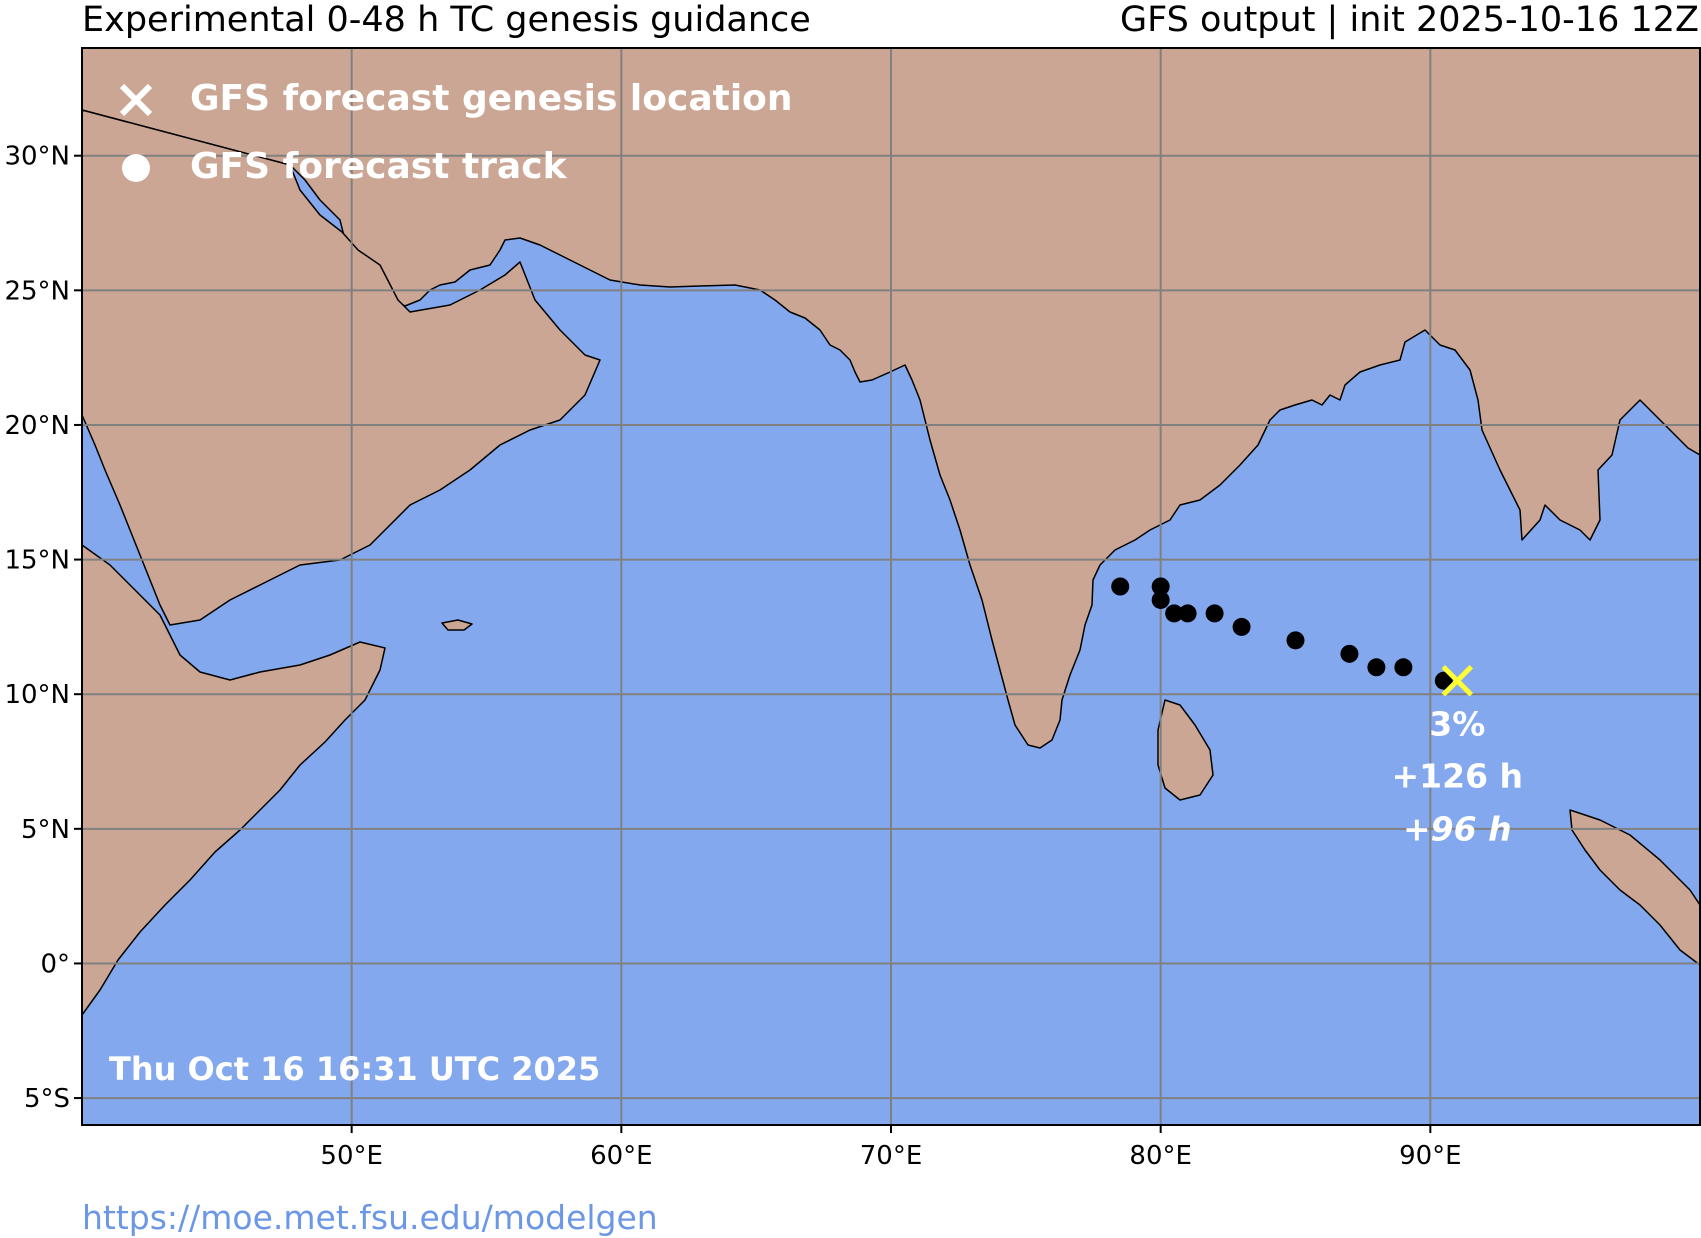 The width and height of the screenshot is (1701, 1238). Describe the element at coordinates (37, 561) in the screenshot. I see `lat-tick-label: 15°N` at that location.